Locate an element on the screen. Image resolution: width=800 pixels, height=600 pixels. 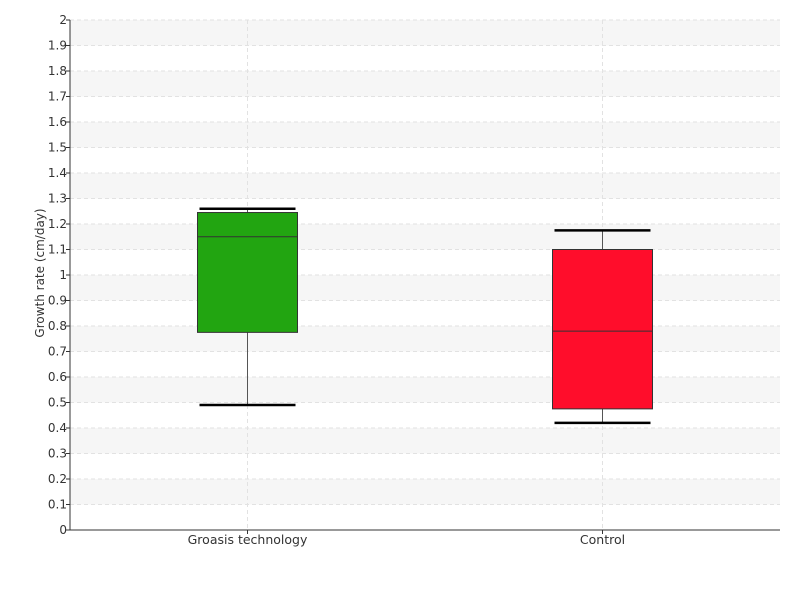
y-tick-label: 1.9 is located at coordinates (57, 46).